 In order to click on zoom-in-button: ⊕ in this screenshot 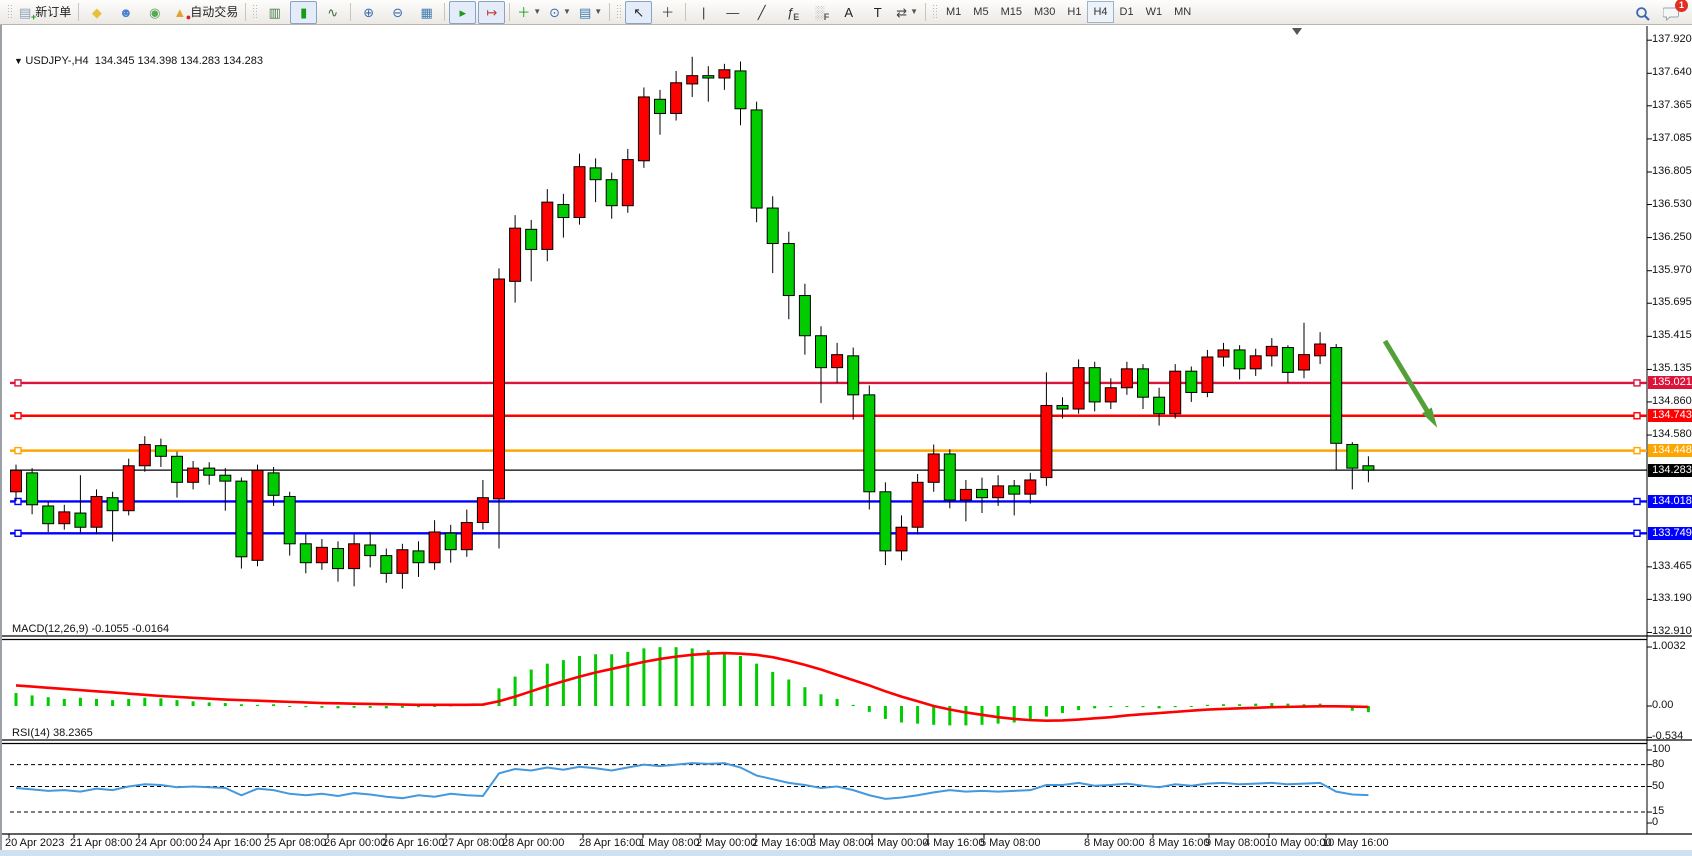, I will do `click(368, 12)`.